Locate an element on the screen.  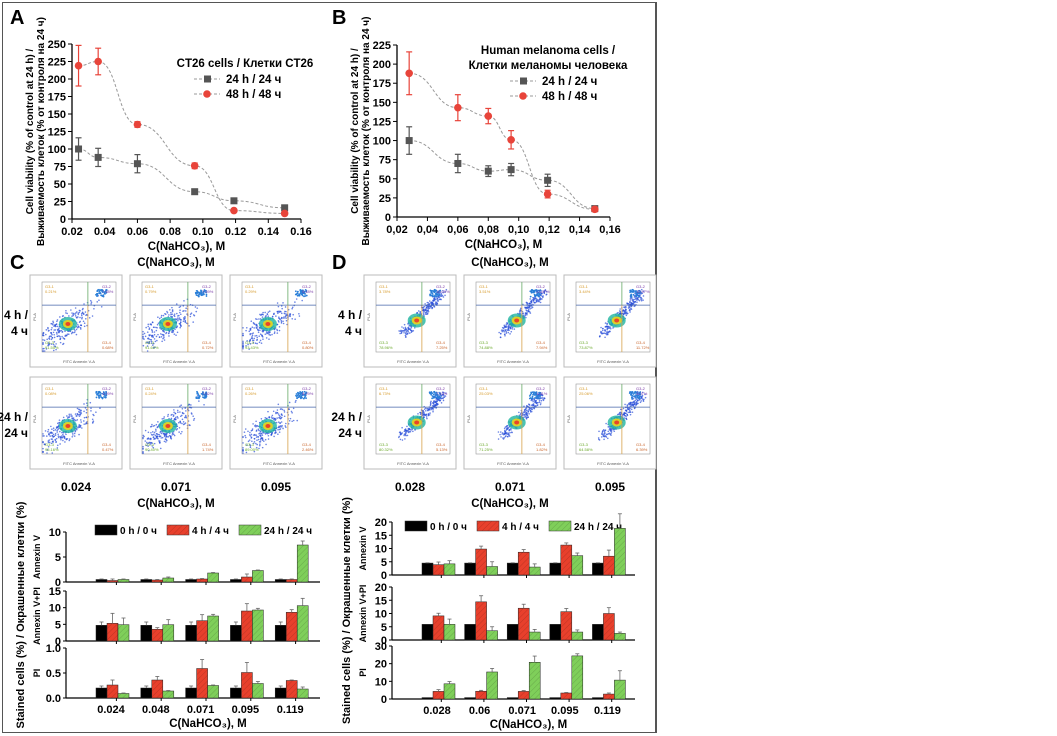
density-core is located at coordinates (168, 324).